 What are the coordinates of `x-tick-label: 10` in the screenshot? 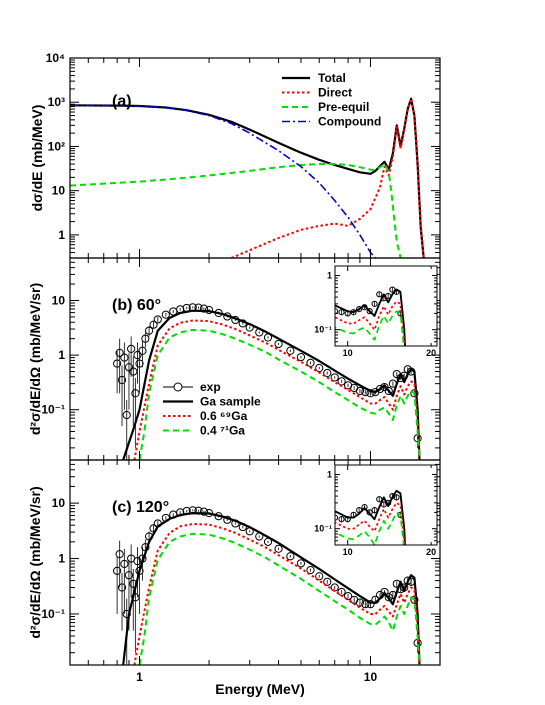 It's located at (371, 677).